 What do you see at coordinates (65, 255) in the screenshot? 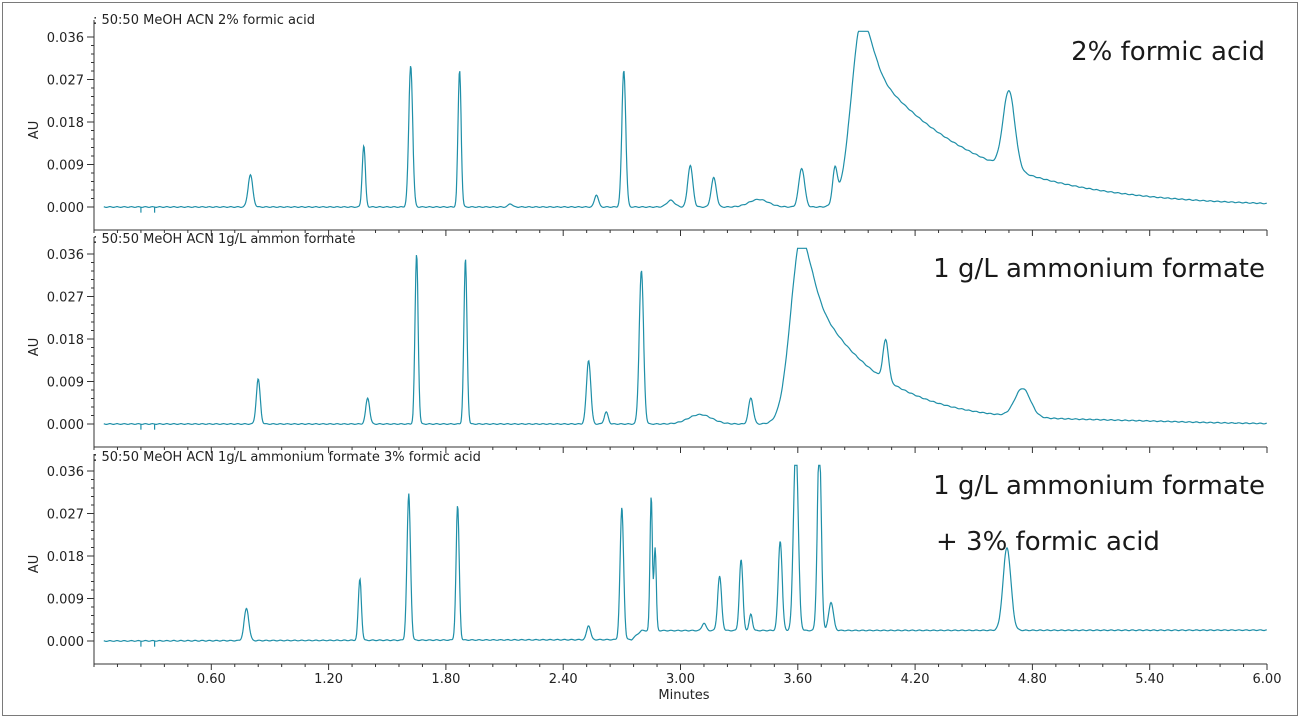
I see `panel-2-y-tick-label: 0.036` at bounding box center [65, 255].